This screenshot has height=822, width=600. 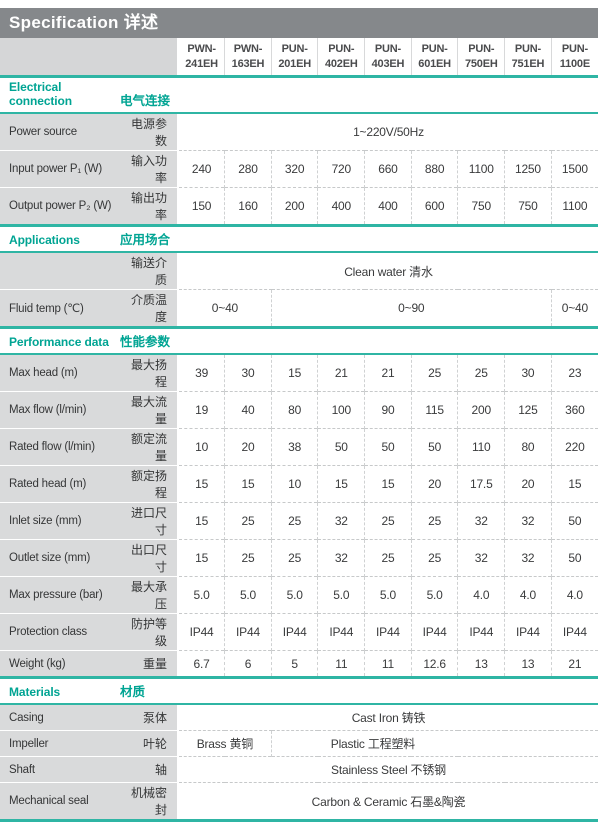 What do you see at coordinates (434, 410) in the screenshot?
I see `value-max-flow-pun-601eh: 115` at bounding box center [434, 410].